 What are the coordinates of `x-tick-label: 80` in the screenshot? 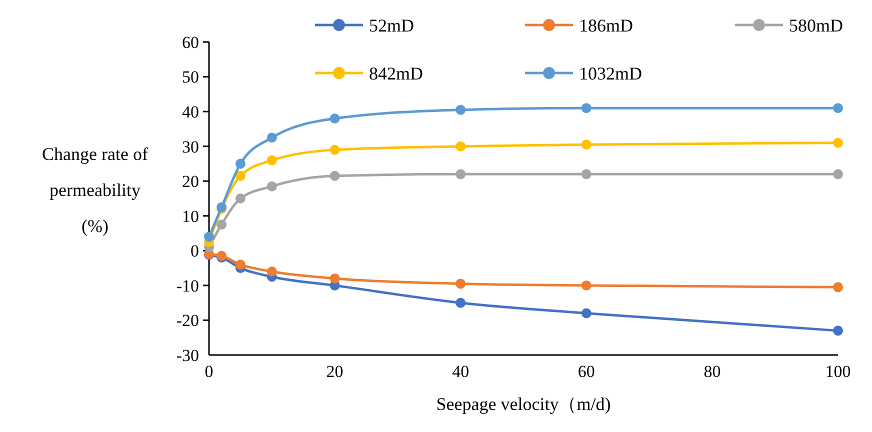 It's located at (712, 371).